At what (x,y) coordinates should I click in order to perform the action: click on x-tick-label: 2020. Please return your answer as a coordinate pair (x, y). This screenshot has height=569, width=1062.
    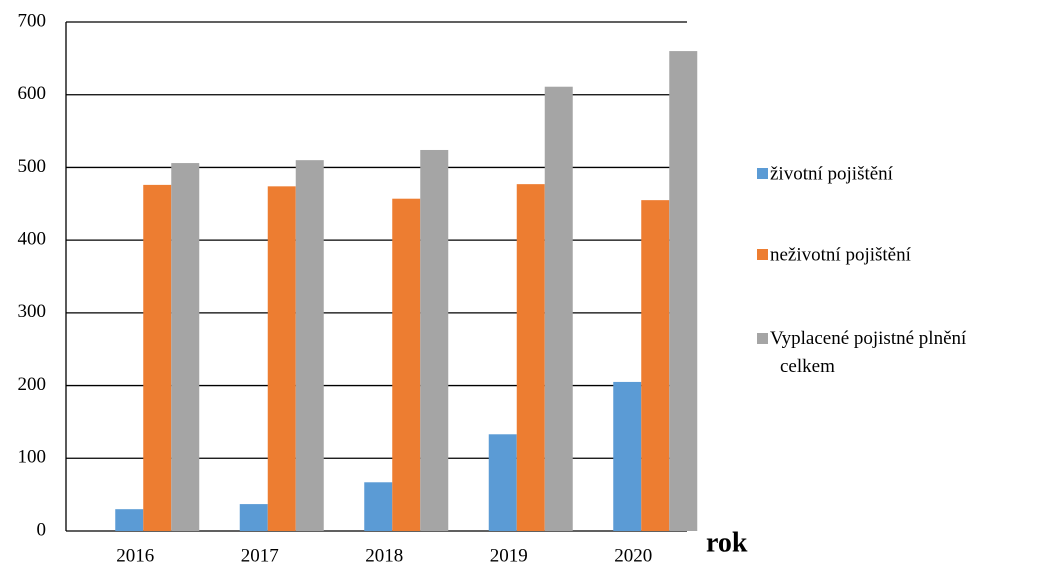
    Looking at the image, I should click on (633, 555).